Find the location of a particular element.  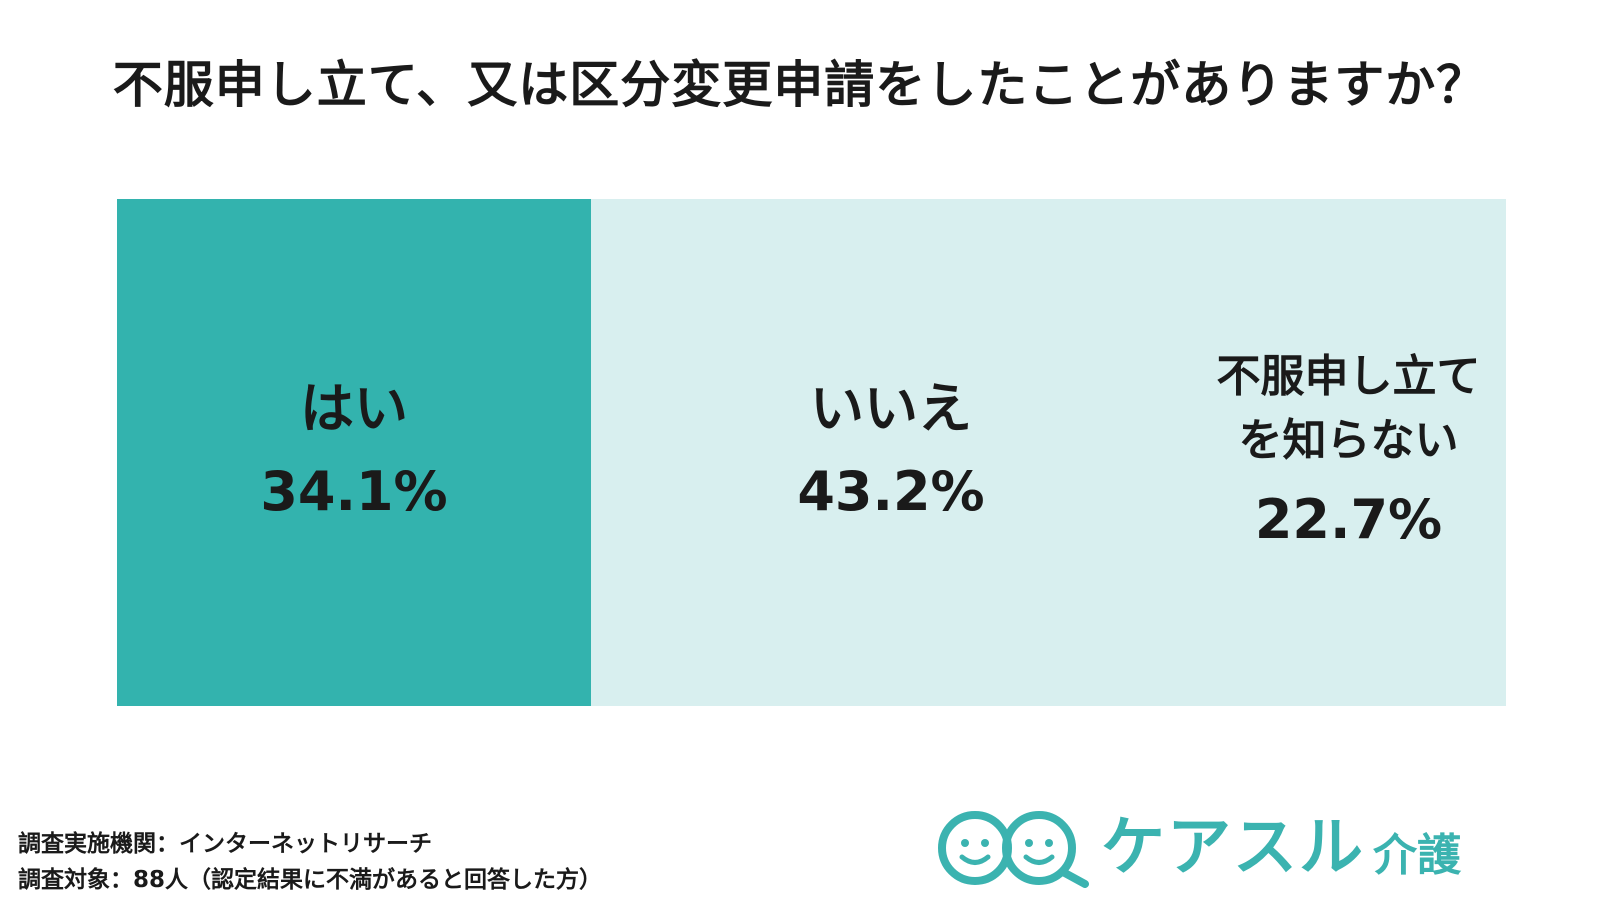

bar-segment-value: 34.1% is located at coordinates (354, 492).